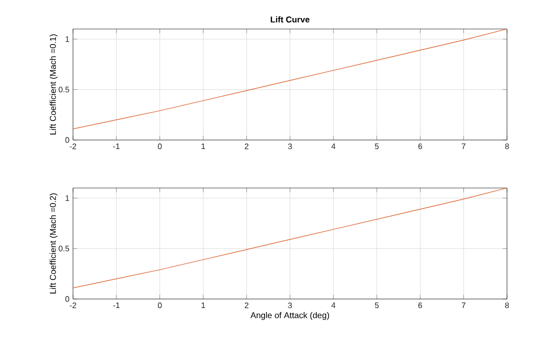 This screenshot has height=337, width=560. What do you see at coordinates (290, 19) in the screenshot?
I see `chart-title: Lift Curve` at bounding box center [290, 19].